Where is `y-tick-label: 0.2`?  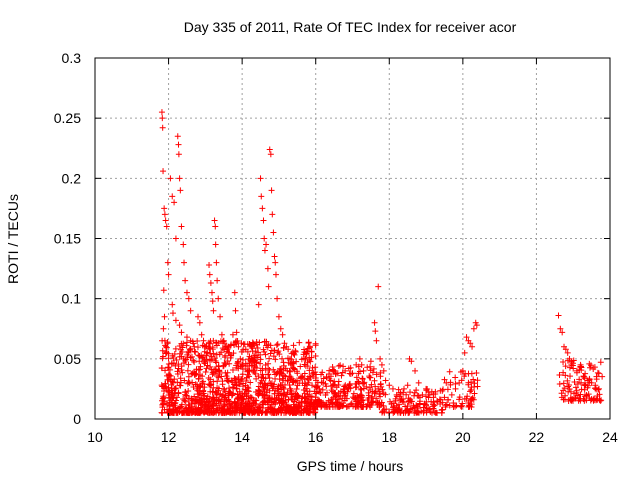 y-tick-label: 0.2 is located at coordinates (72, 178).